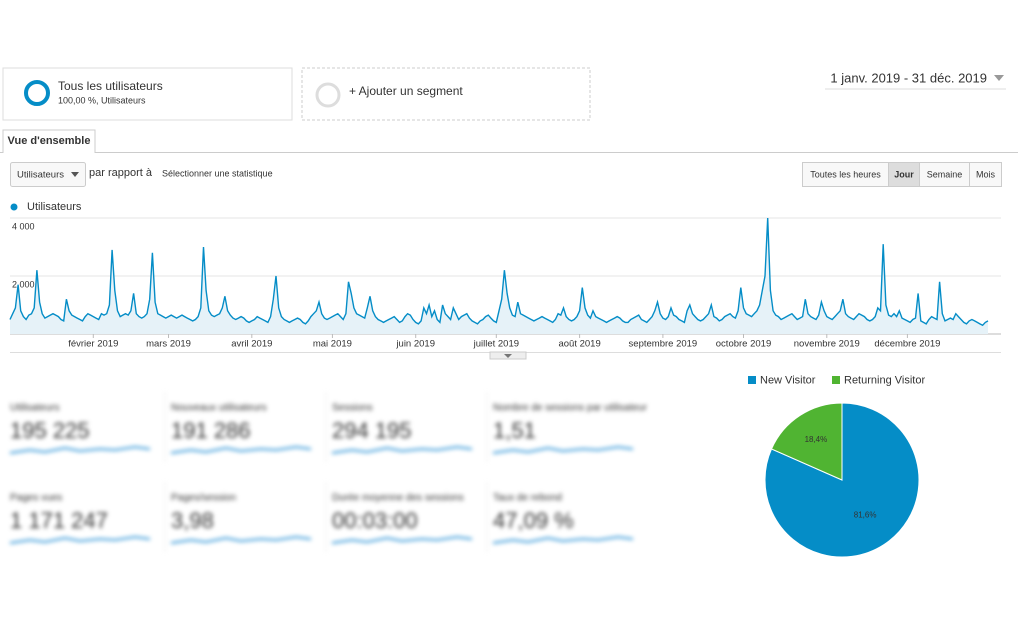  Describe the element at coordinates (217, 173) in the screenshot. I see `select-metric-link: Sélectionner une statistique` at that location.